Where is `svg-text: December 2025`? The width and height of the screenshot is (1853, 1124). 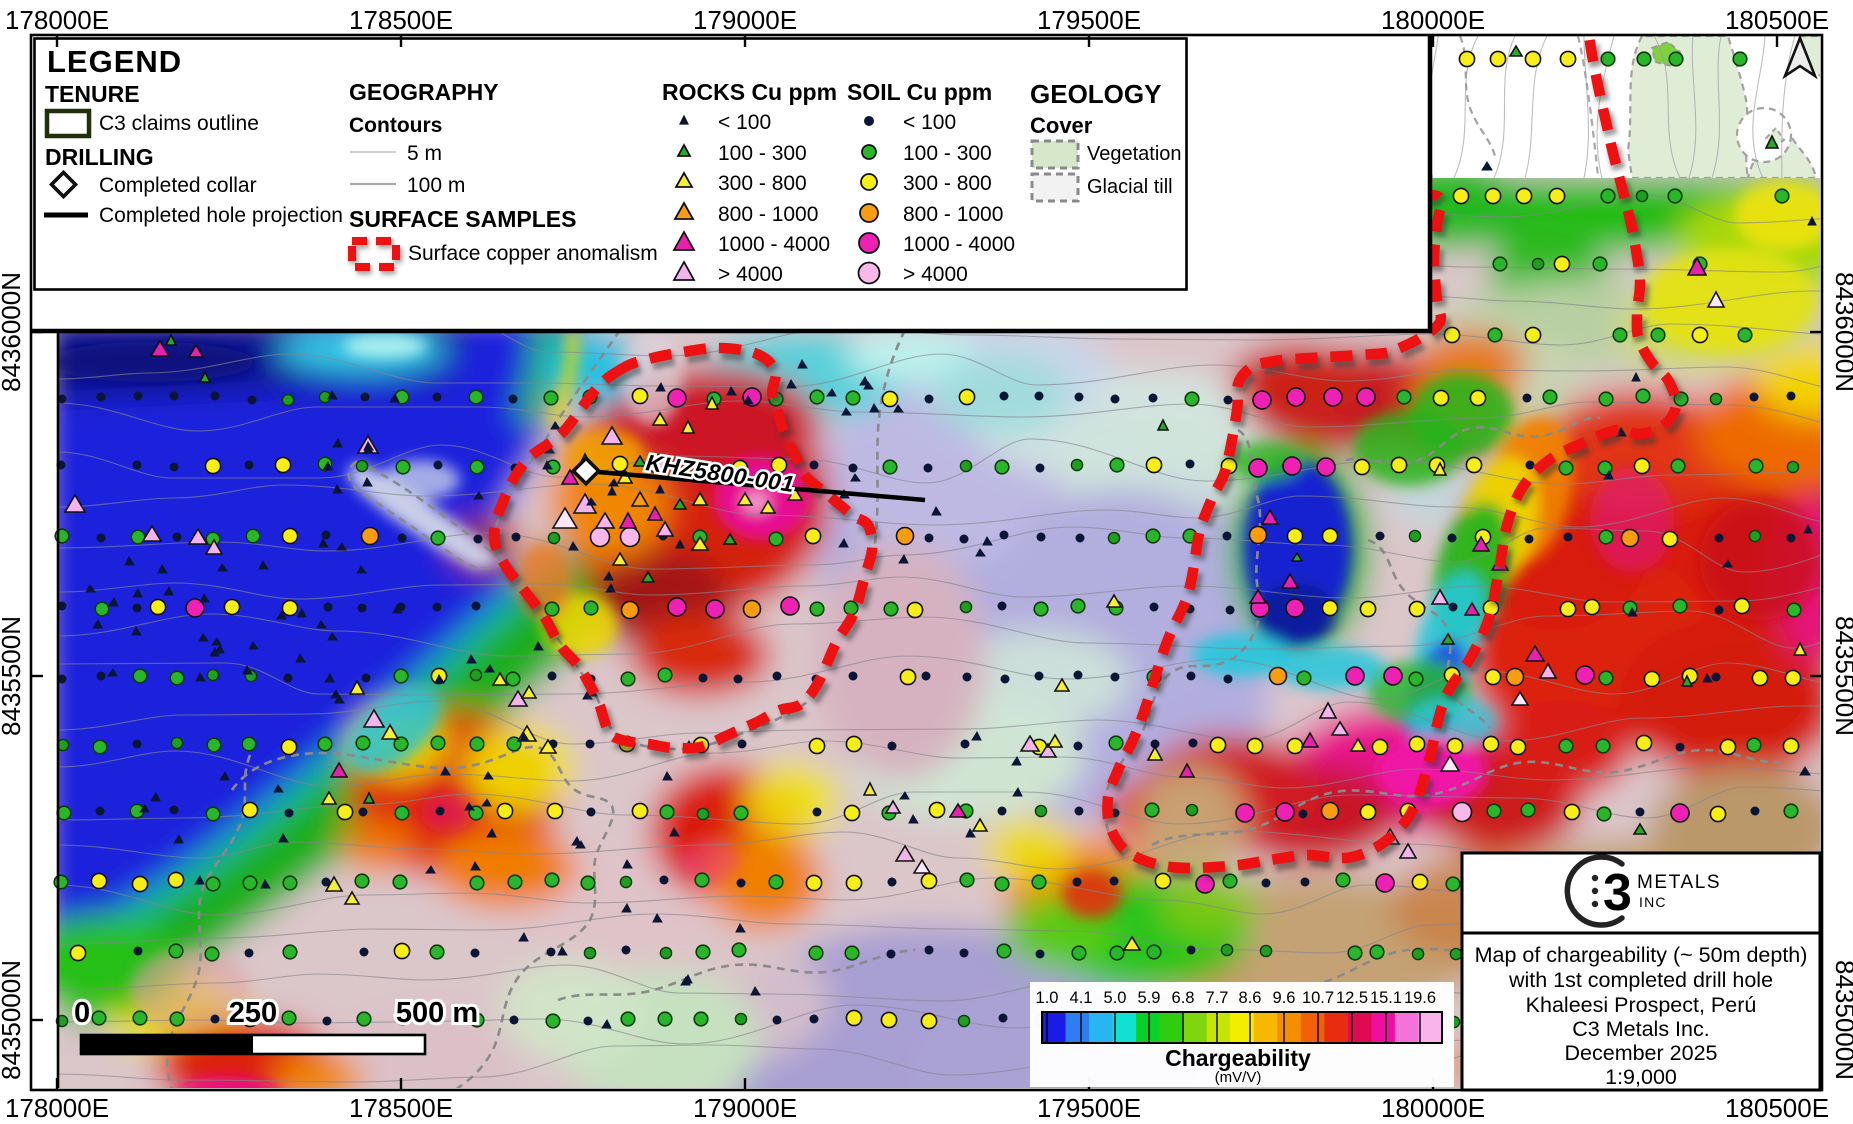 svg-text: December 2025 is located at coordinates (1641, 1053).